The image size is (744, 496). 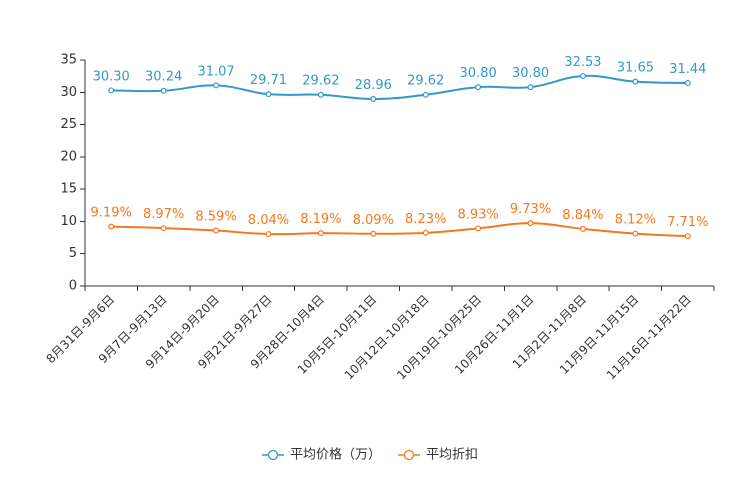 What do you see at coordinates (111, 76) in the screenshot?
I see `data-label: 30.30` at bounding box center [111, 76].